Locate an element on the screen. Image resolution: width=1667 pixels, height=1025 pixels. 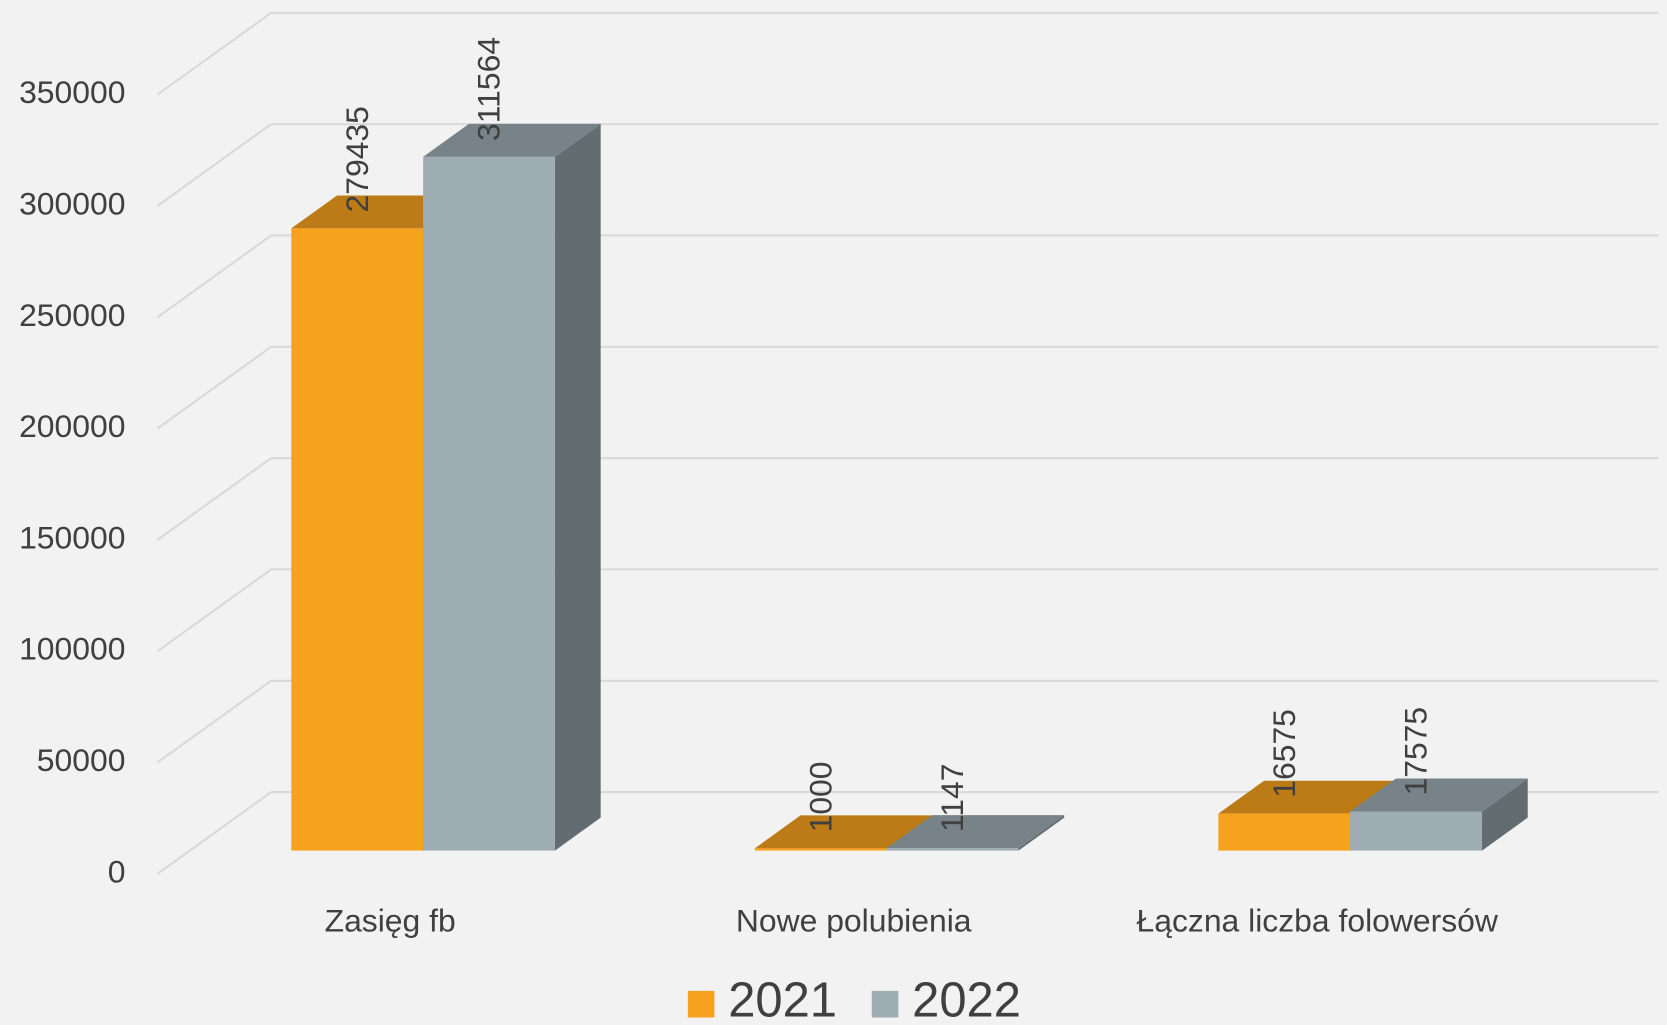
y-tick-label: 50000 is located at coordinates (81, 760).